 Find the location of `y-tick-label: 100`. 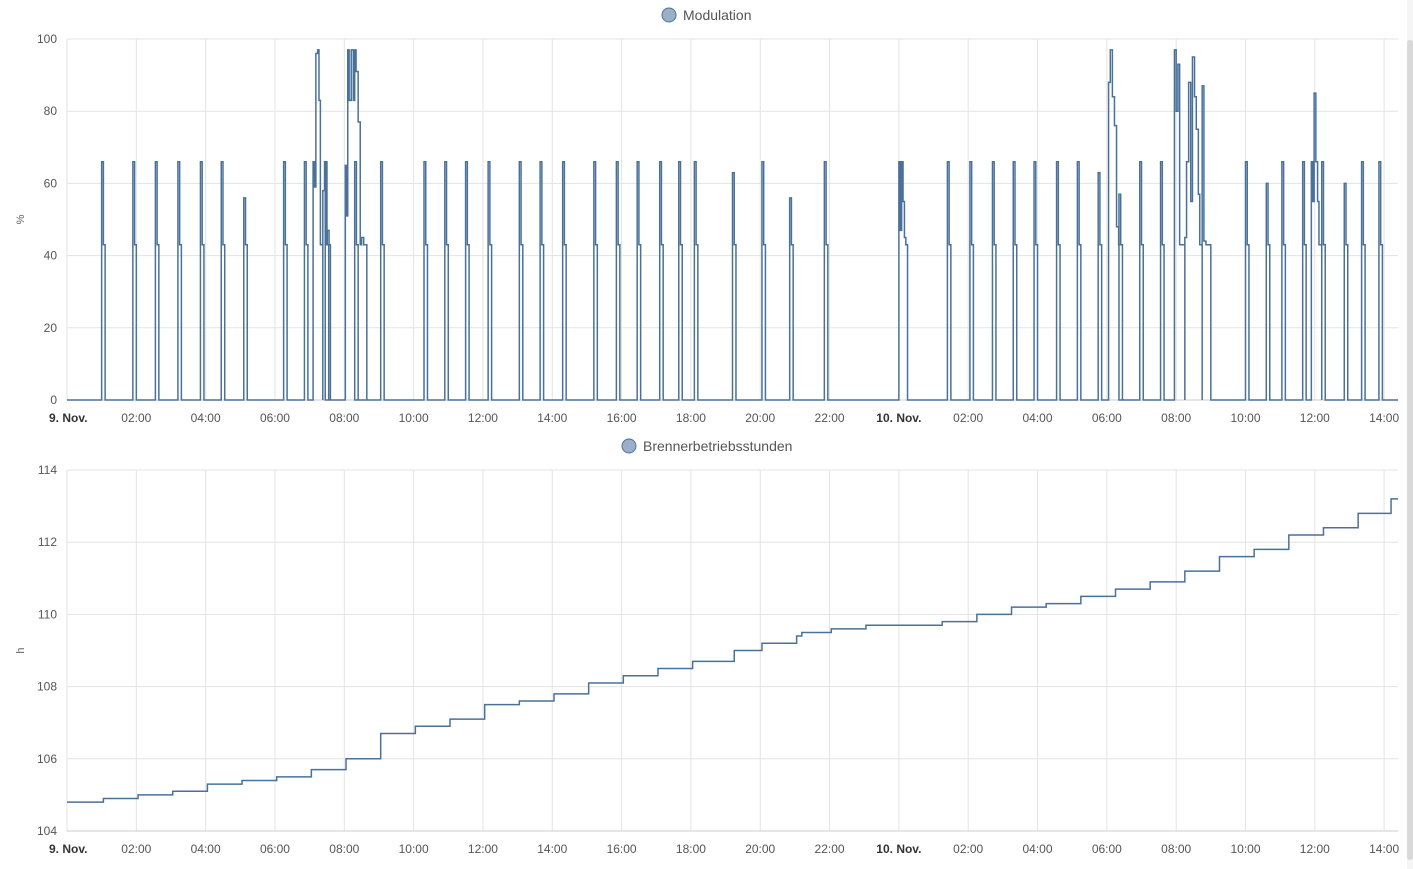

y-tick-label: 100 is located at coordinates (47, 39).